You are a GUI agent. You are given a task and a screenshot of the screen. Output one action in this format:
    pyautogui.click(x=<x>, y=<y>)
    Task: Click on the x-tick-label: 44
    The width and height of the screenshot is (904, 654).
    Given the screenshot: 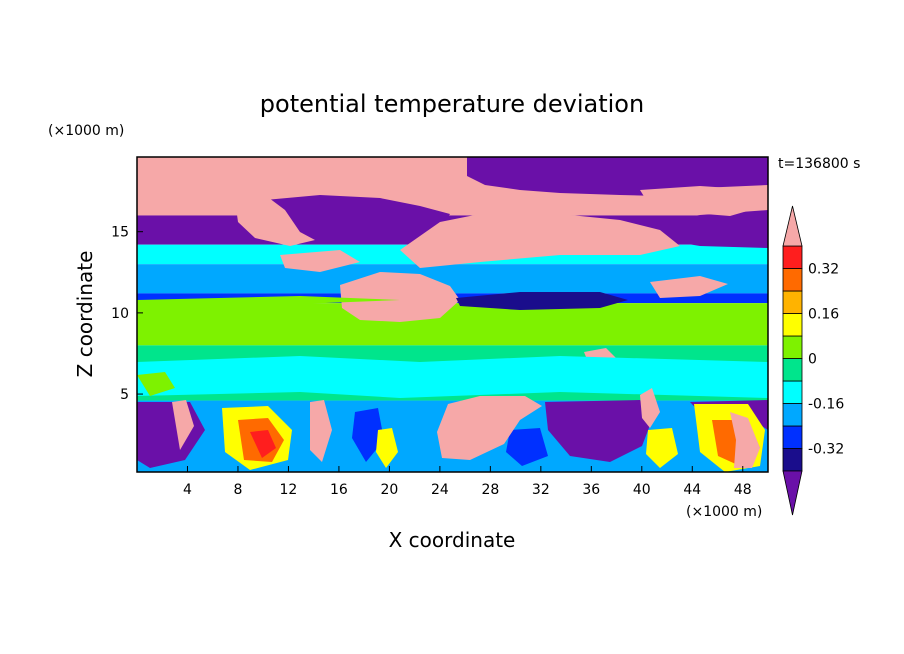 What is the action you would take?
    pyautogui.click(x=692, y=490)
    